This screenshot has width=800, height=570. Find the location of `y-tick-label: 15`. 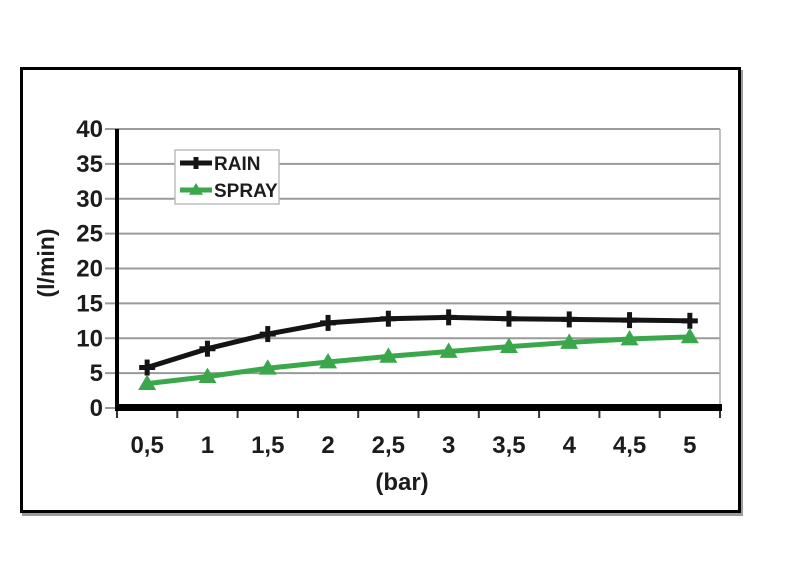

y-tick-label: 15 is located at coordinates (89, 303).